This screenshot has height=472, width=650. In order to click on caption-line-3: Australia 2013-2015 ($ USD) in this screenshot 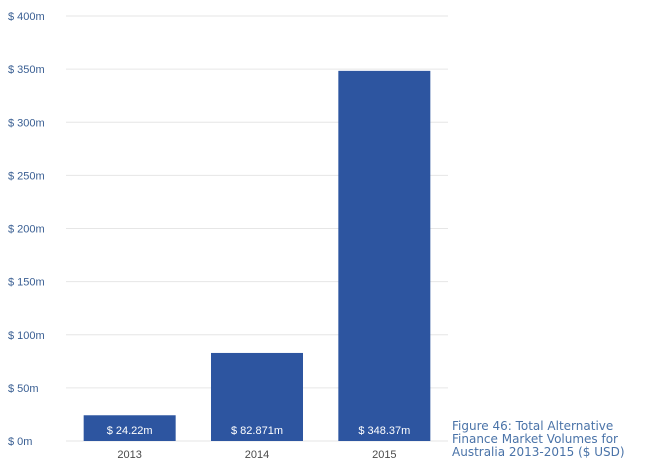, I will do `click(538, 452)`.